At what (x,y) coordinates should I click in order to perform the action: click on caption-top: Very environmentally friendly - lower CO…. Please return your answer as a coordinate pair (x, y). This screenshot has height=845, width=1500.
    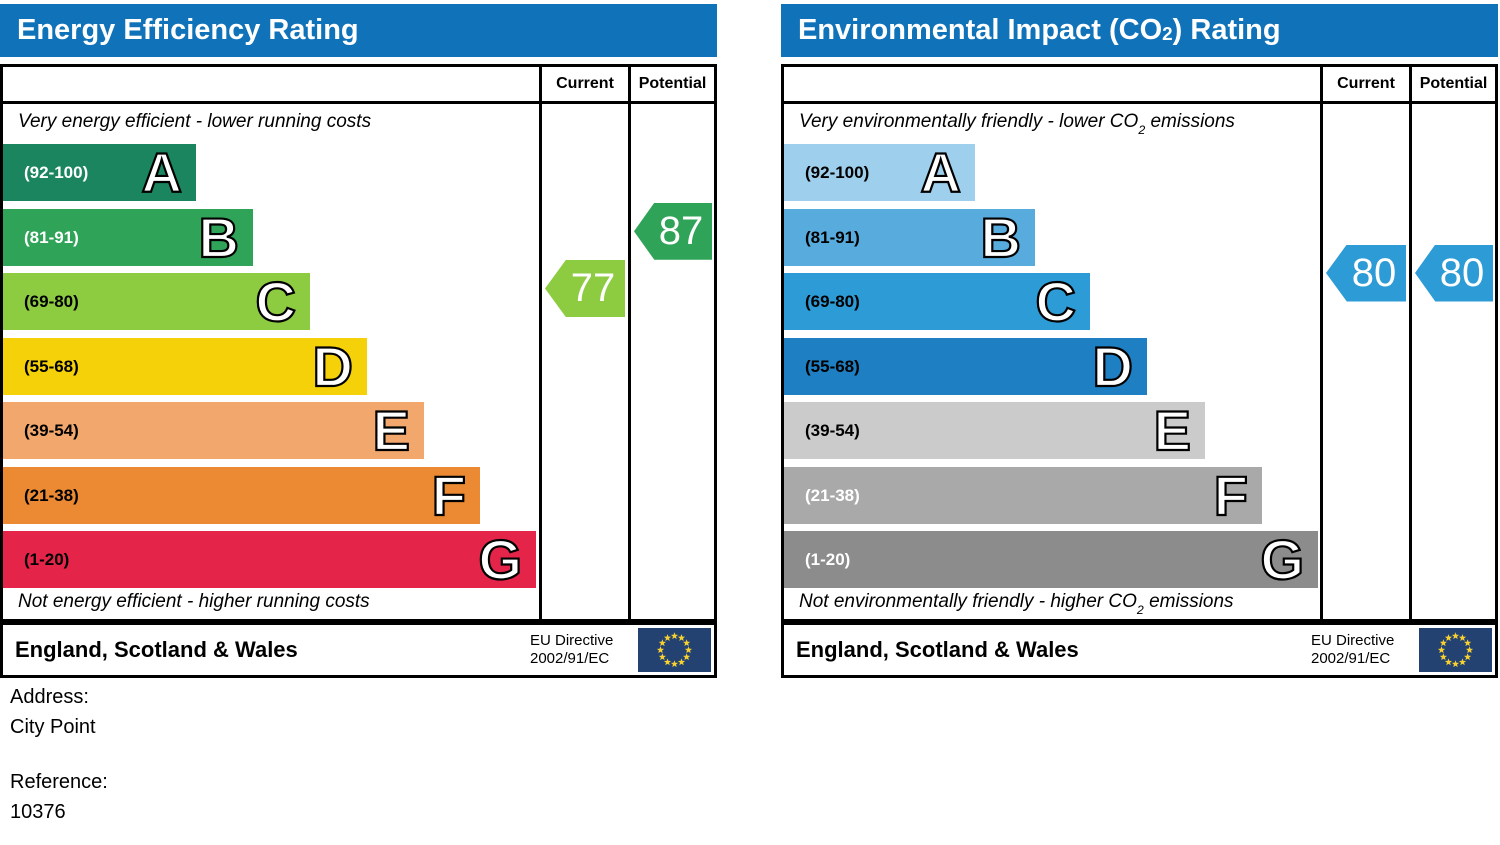
    Looking at the image, I should click on (1017, 124).